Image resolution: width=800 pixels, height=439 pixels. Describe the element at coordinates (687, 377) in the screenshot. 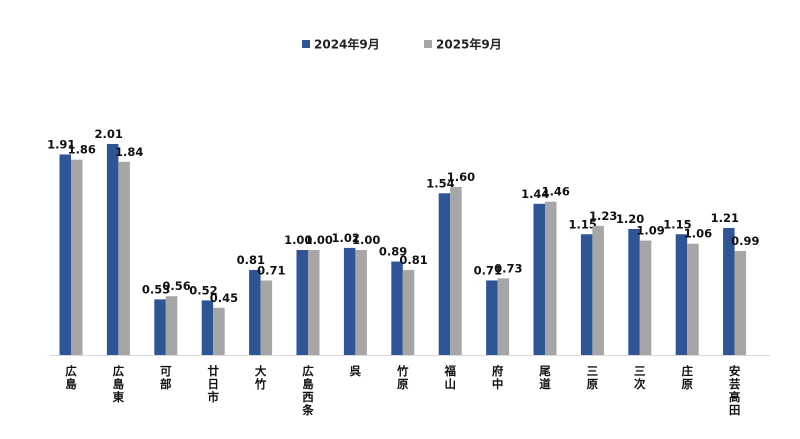

I see `category-label-14: 庄原` at that location.